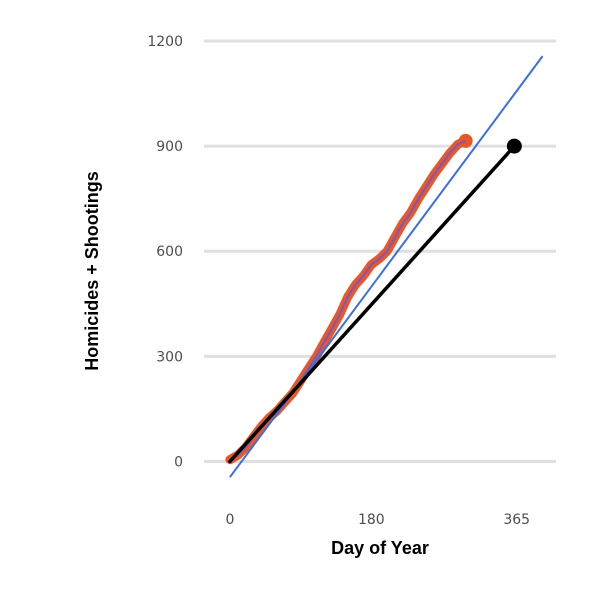 The width and height of the screenshot is (600, 600). What do you see at coordinates (516, 520) in the screenshot?
I see `x-tick-label-365: 365` at bounding box center [516, 520].